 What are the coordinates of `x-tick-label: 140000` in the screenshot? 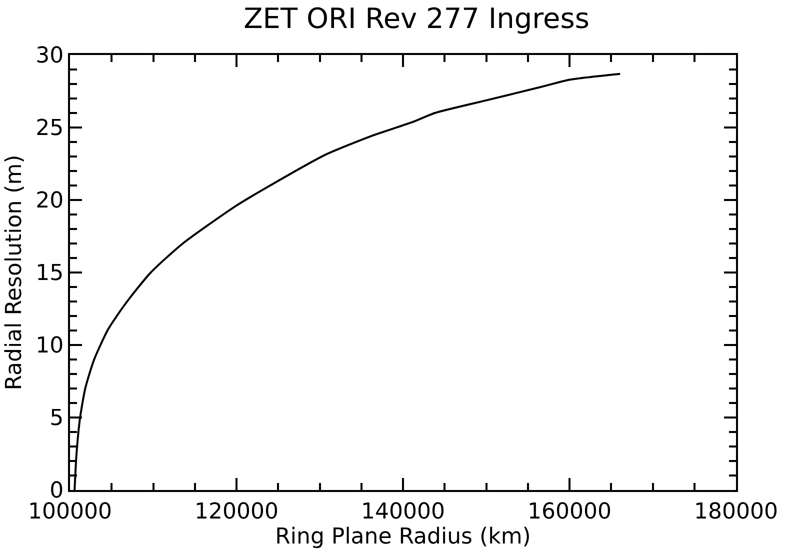 It's located at (403, 511).